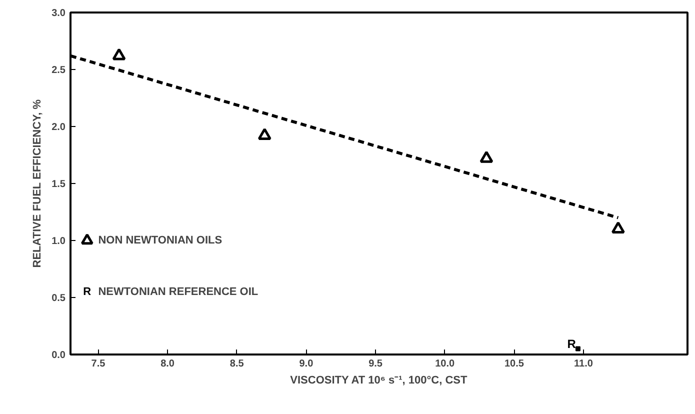  I want to click on x-tick-label: 7.5, so click(98, 364).